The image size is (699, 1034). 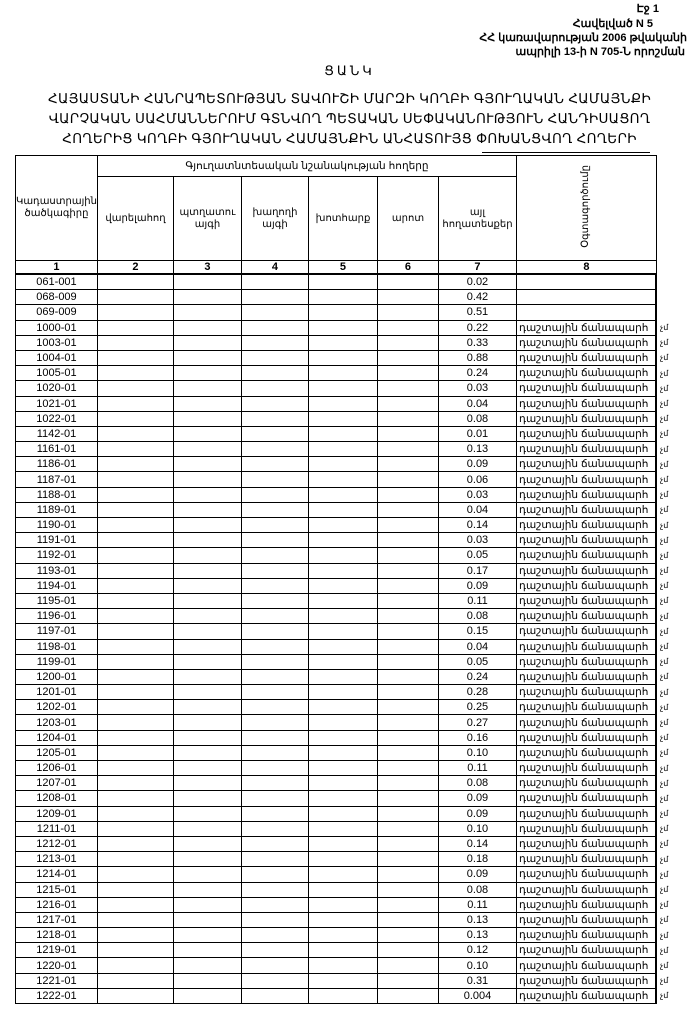 What do you see at coordinates (336, 646) in the screenshot?
I see `table-row: 1198-01 0.04 դաշտային ճանապարհ` at bounding box center [336, 646].